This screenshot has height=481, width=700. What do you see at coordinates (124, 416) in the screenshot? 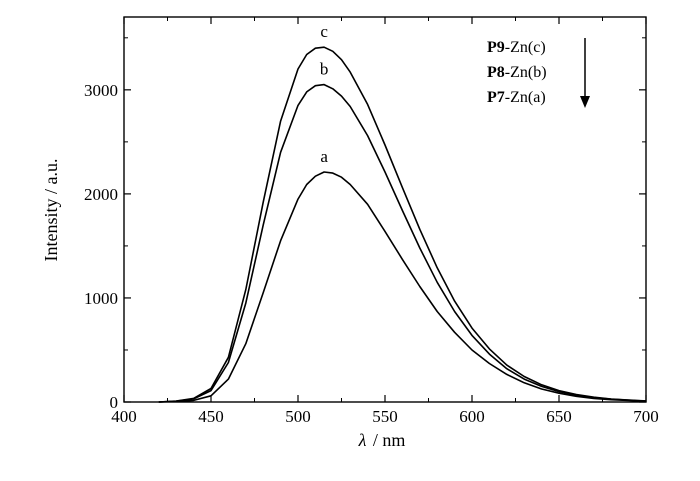
I see `x-tick-label: 400` at bounding box center [124, 416].